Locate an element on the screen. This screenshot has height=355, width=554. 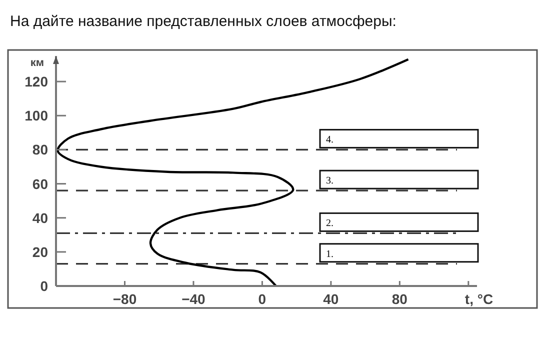
x-tick-label: 0 is located at coordinates (262, 299).